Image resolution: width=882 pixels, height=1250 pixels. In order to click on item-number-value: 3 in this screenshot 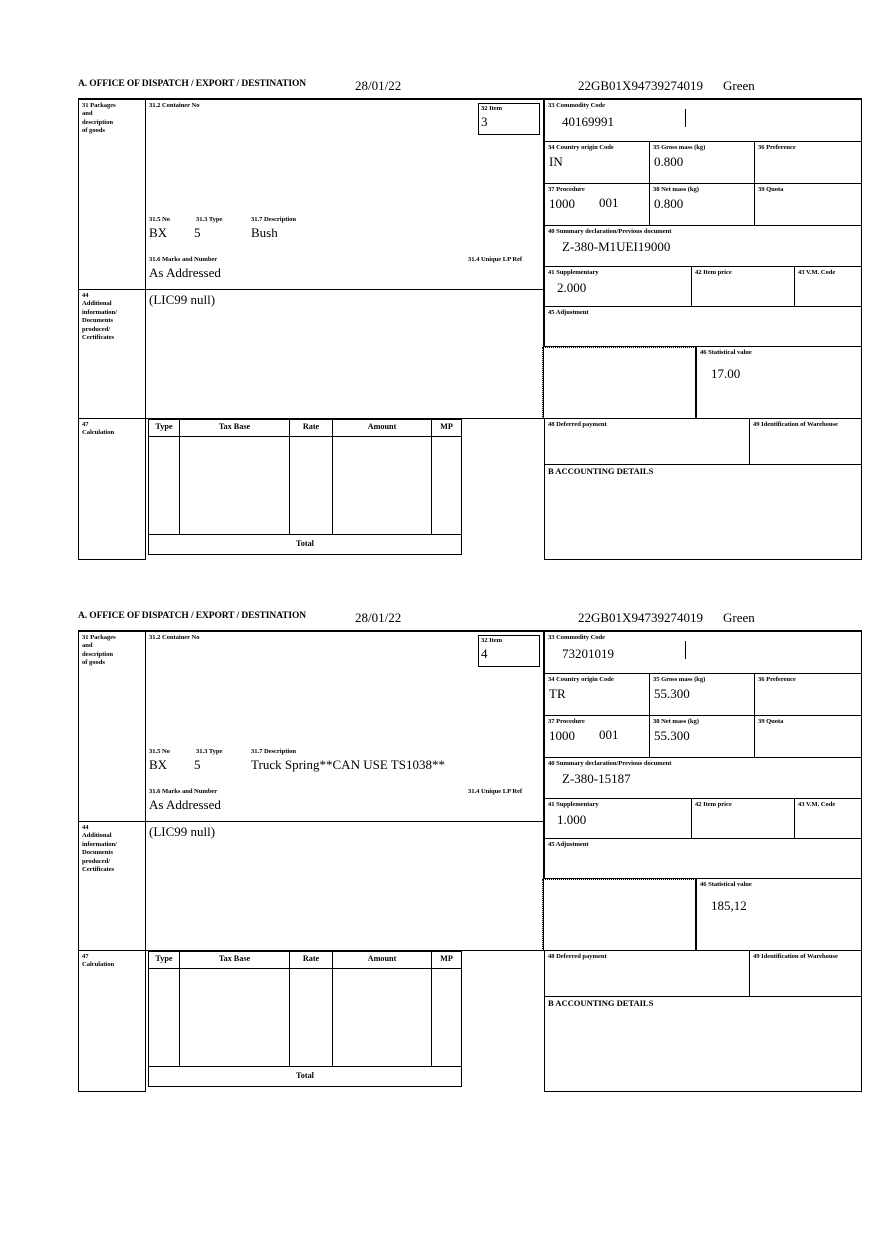, I will do `click(484, 121)`.